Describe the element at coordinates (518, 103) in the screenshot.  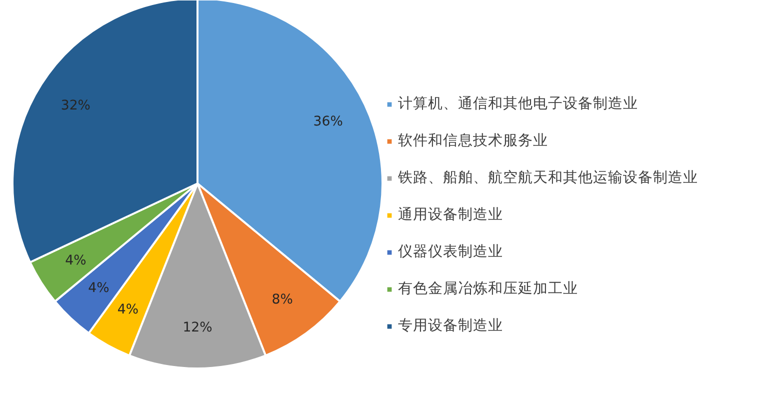
I see `legend-label: 计算机、通信和其他电子设备制造业` at that location.